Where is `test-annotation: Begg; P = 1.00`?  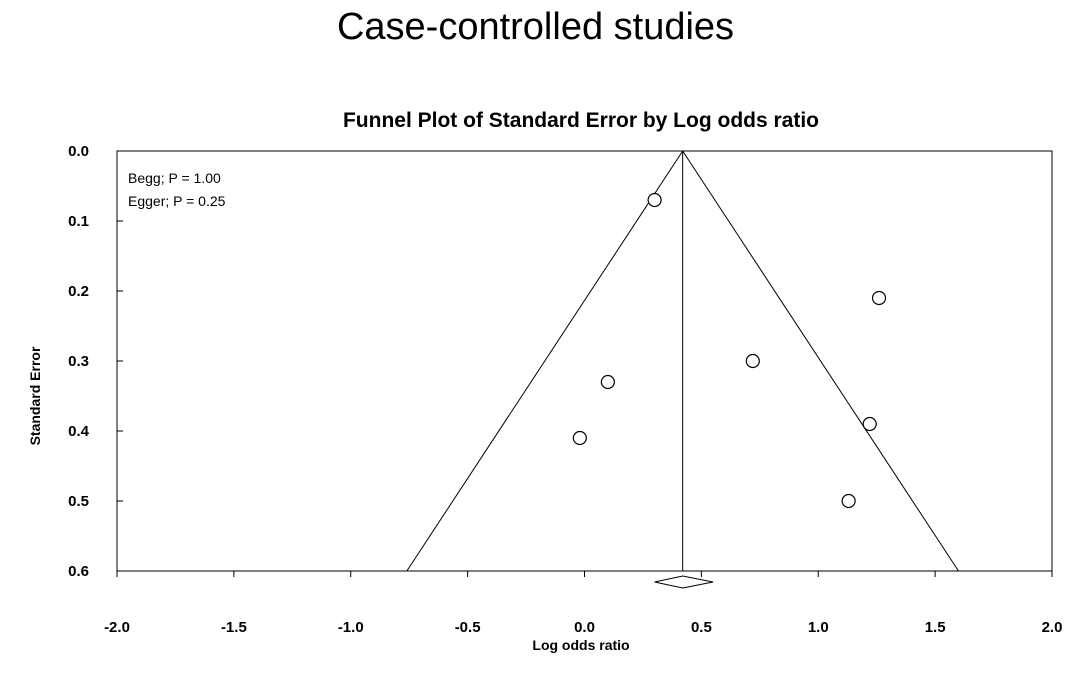 test-annotation: Begg; P = 1.00 is located at coordinates (174, 178).